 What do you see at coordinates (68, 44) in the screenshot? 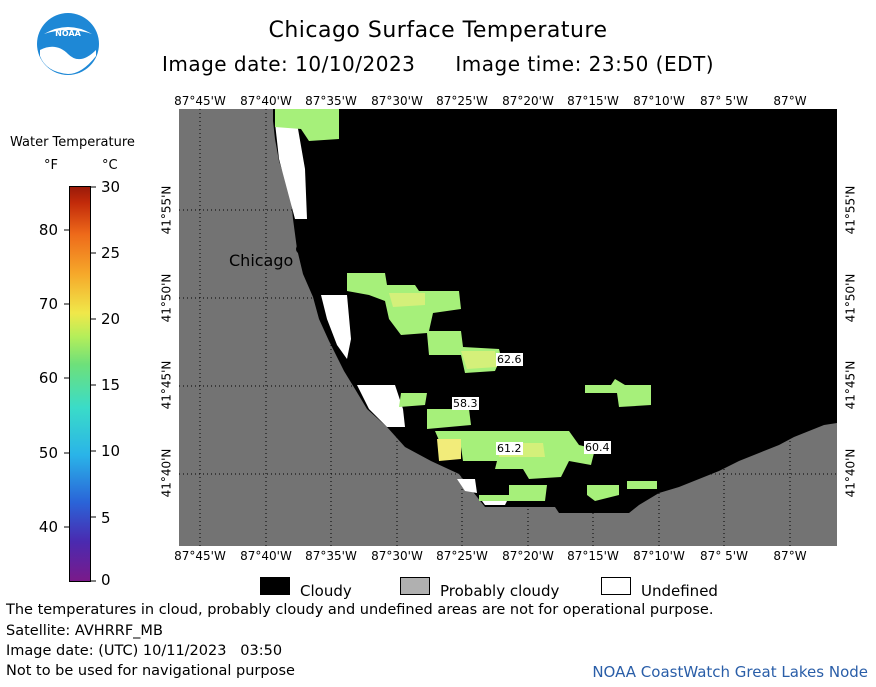
I see `noaa-logo: NOAA` at bounding box center [68, 44].